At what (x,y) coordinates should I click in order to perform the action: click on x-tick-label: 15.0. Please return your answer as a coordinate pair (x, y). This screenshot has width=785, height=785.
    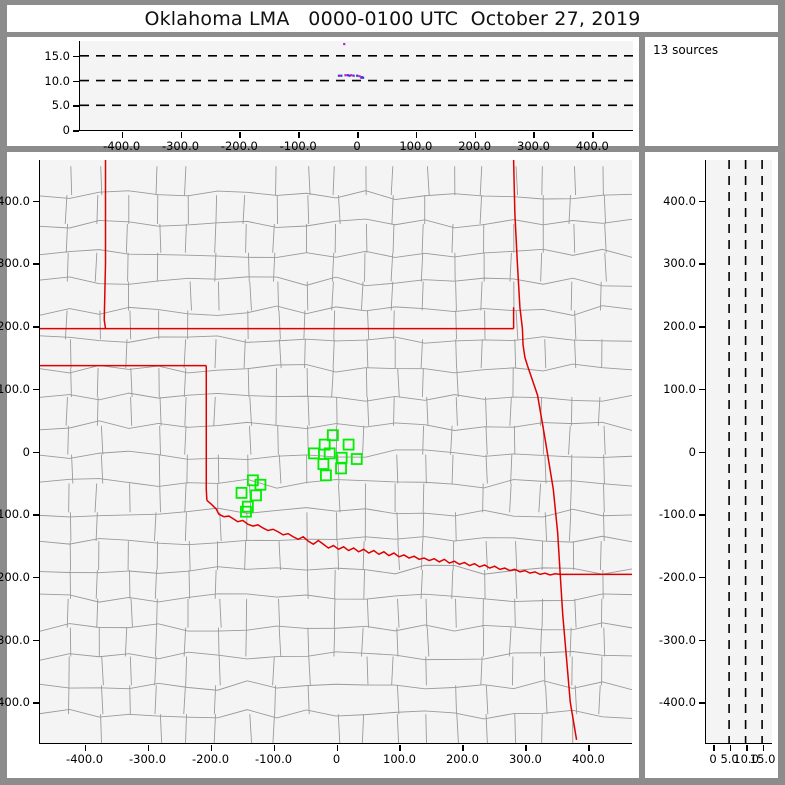
    Looking at the image, I should click on (762, 759).